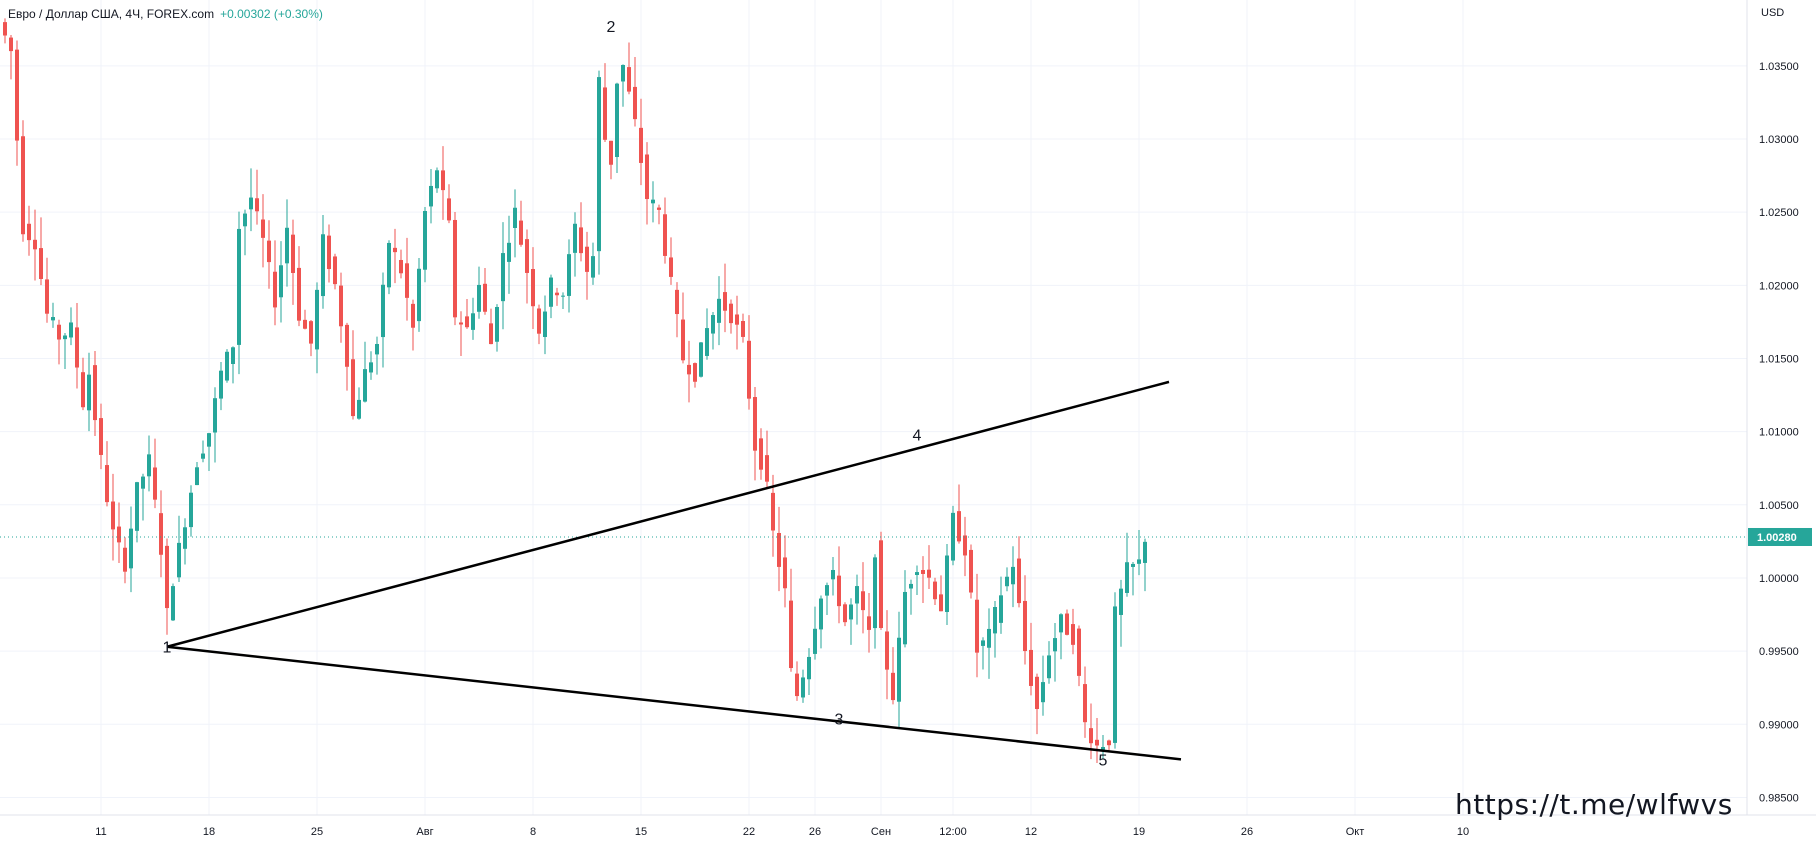 The height and width of the screenshot is (847, 1816). What do you see at coordinates (839, 719) in the screenshot?
I see `wave-label-3: 3` at bounding box center [839, 719].